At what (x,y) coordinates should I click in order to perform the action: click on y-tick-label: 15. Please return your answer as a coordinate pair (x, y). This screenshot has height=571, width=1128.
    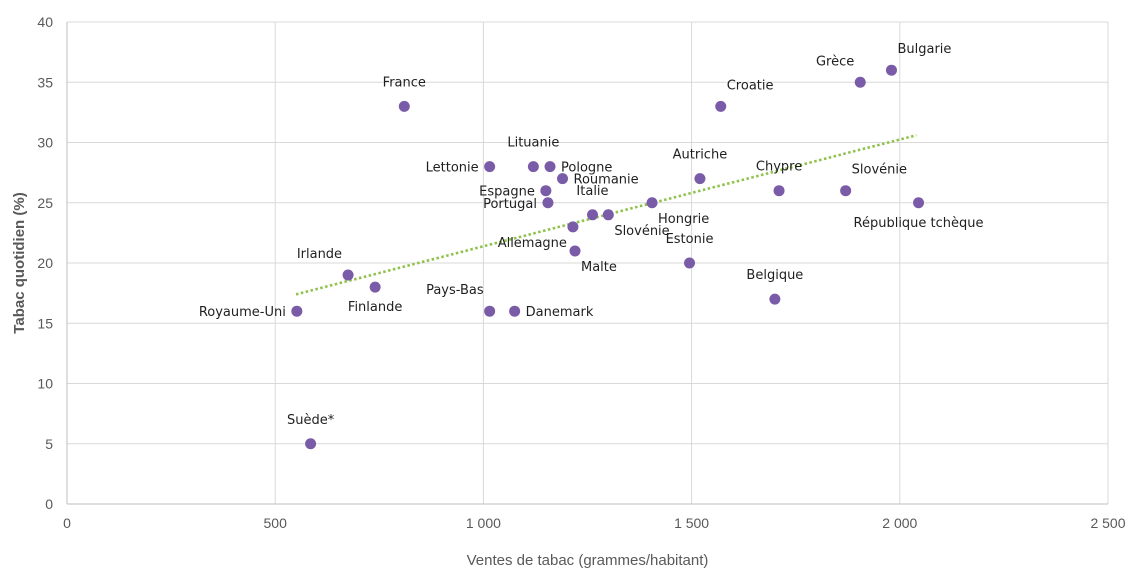
    Looking at the image, I should click on (45, 323).